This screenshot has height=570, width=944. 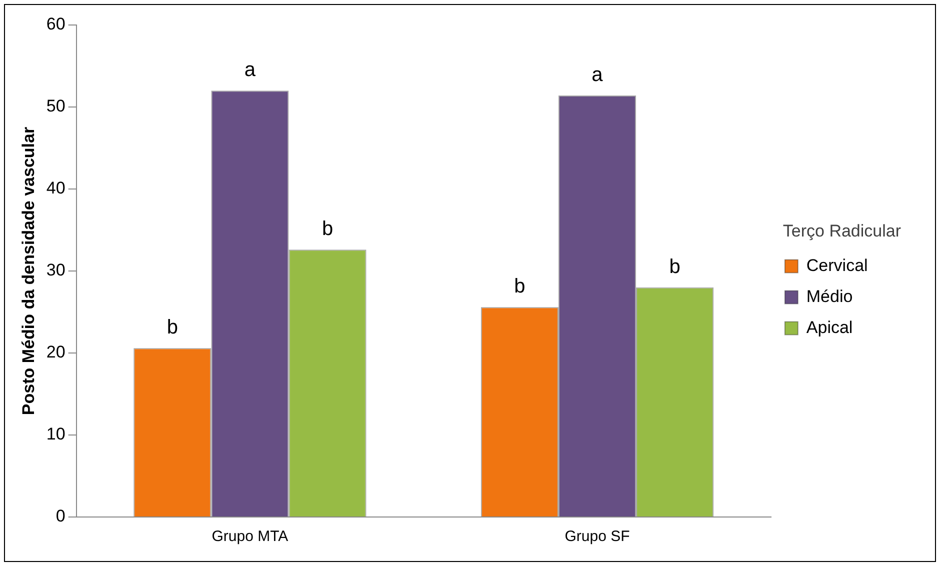 I want to click on legend-title: Terço Radicular, so click(x=842, y=230).